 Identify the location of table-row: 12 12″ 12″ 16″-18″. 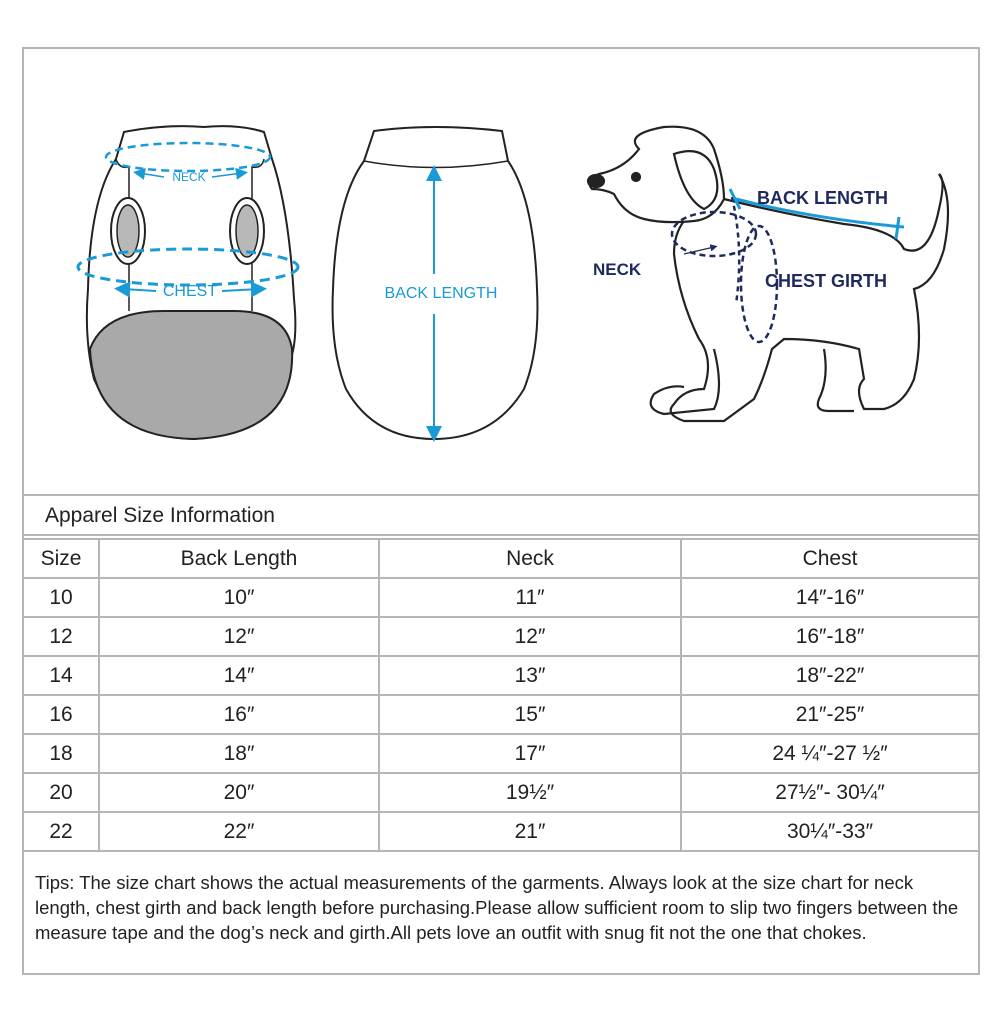
(501, 636).